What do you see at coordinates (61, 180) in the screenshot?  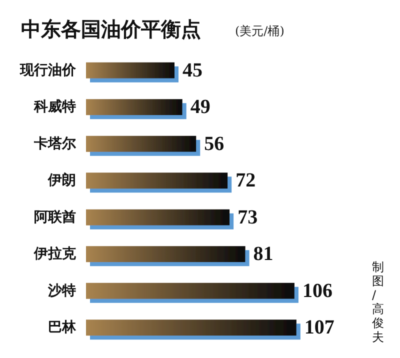 I see `y-tick-label: 伊朗` at bounding box center [61, 180].